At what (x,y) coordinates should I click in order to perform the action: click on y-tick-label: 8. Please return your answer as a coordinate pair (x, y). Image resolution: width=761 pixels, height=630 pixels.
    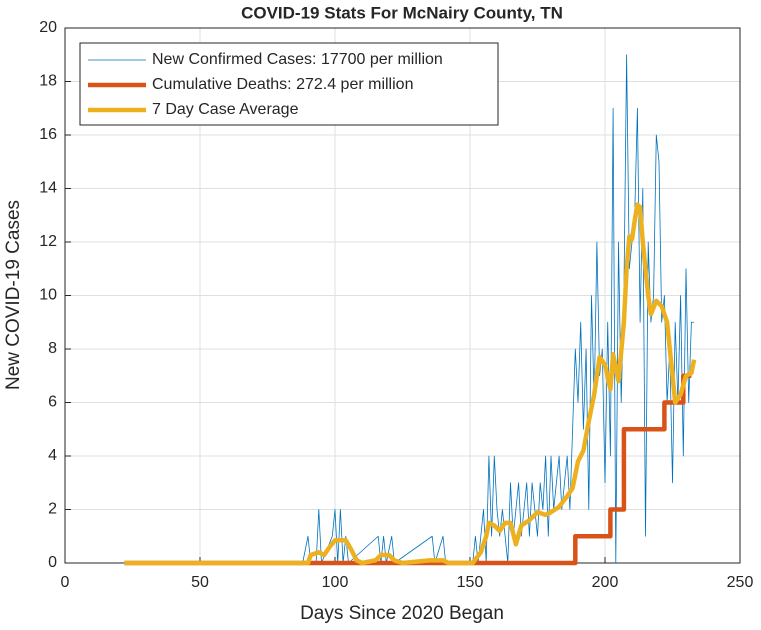
    Looking at the image, I should click on (52, 348).